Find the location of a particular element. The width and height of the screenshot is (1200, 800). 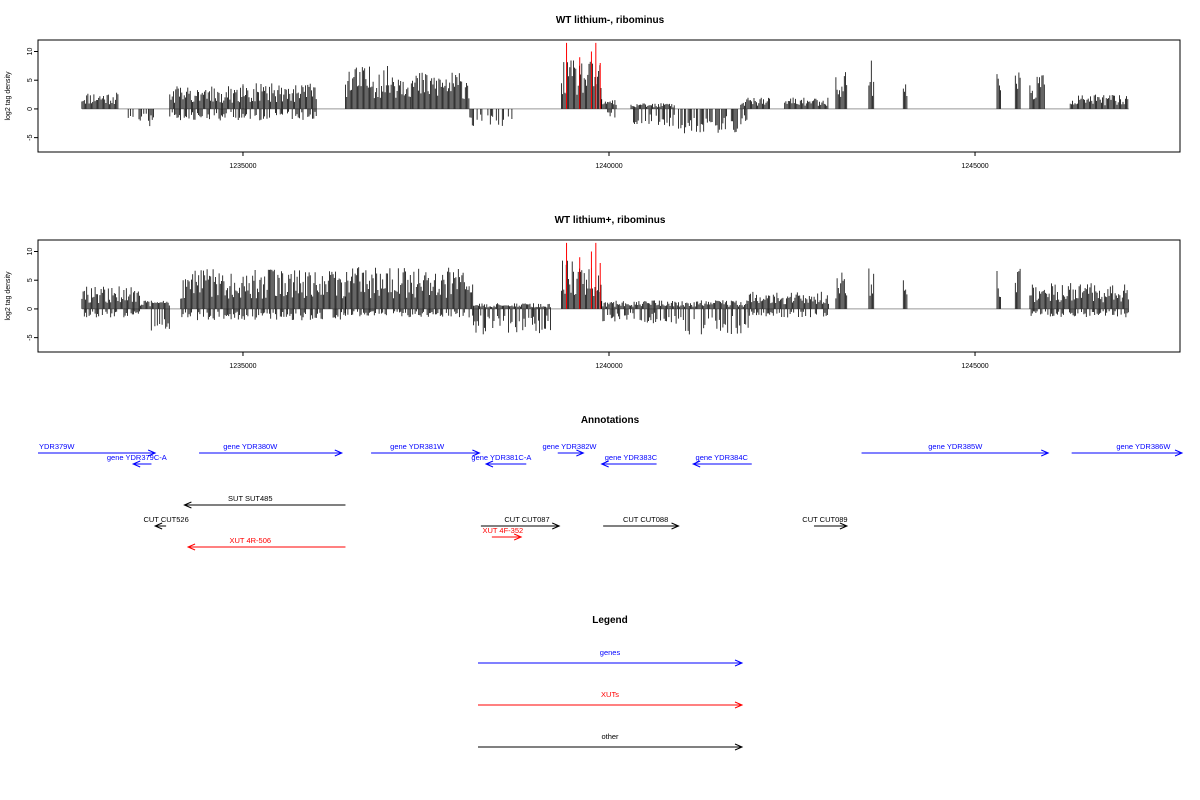

annotation-feature: CUT CUT088 is located at coordinates (641, 522).